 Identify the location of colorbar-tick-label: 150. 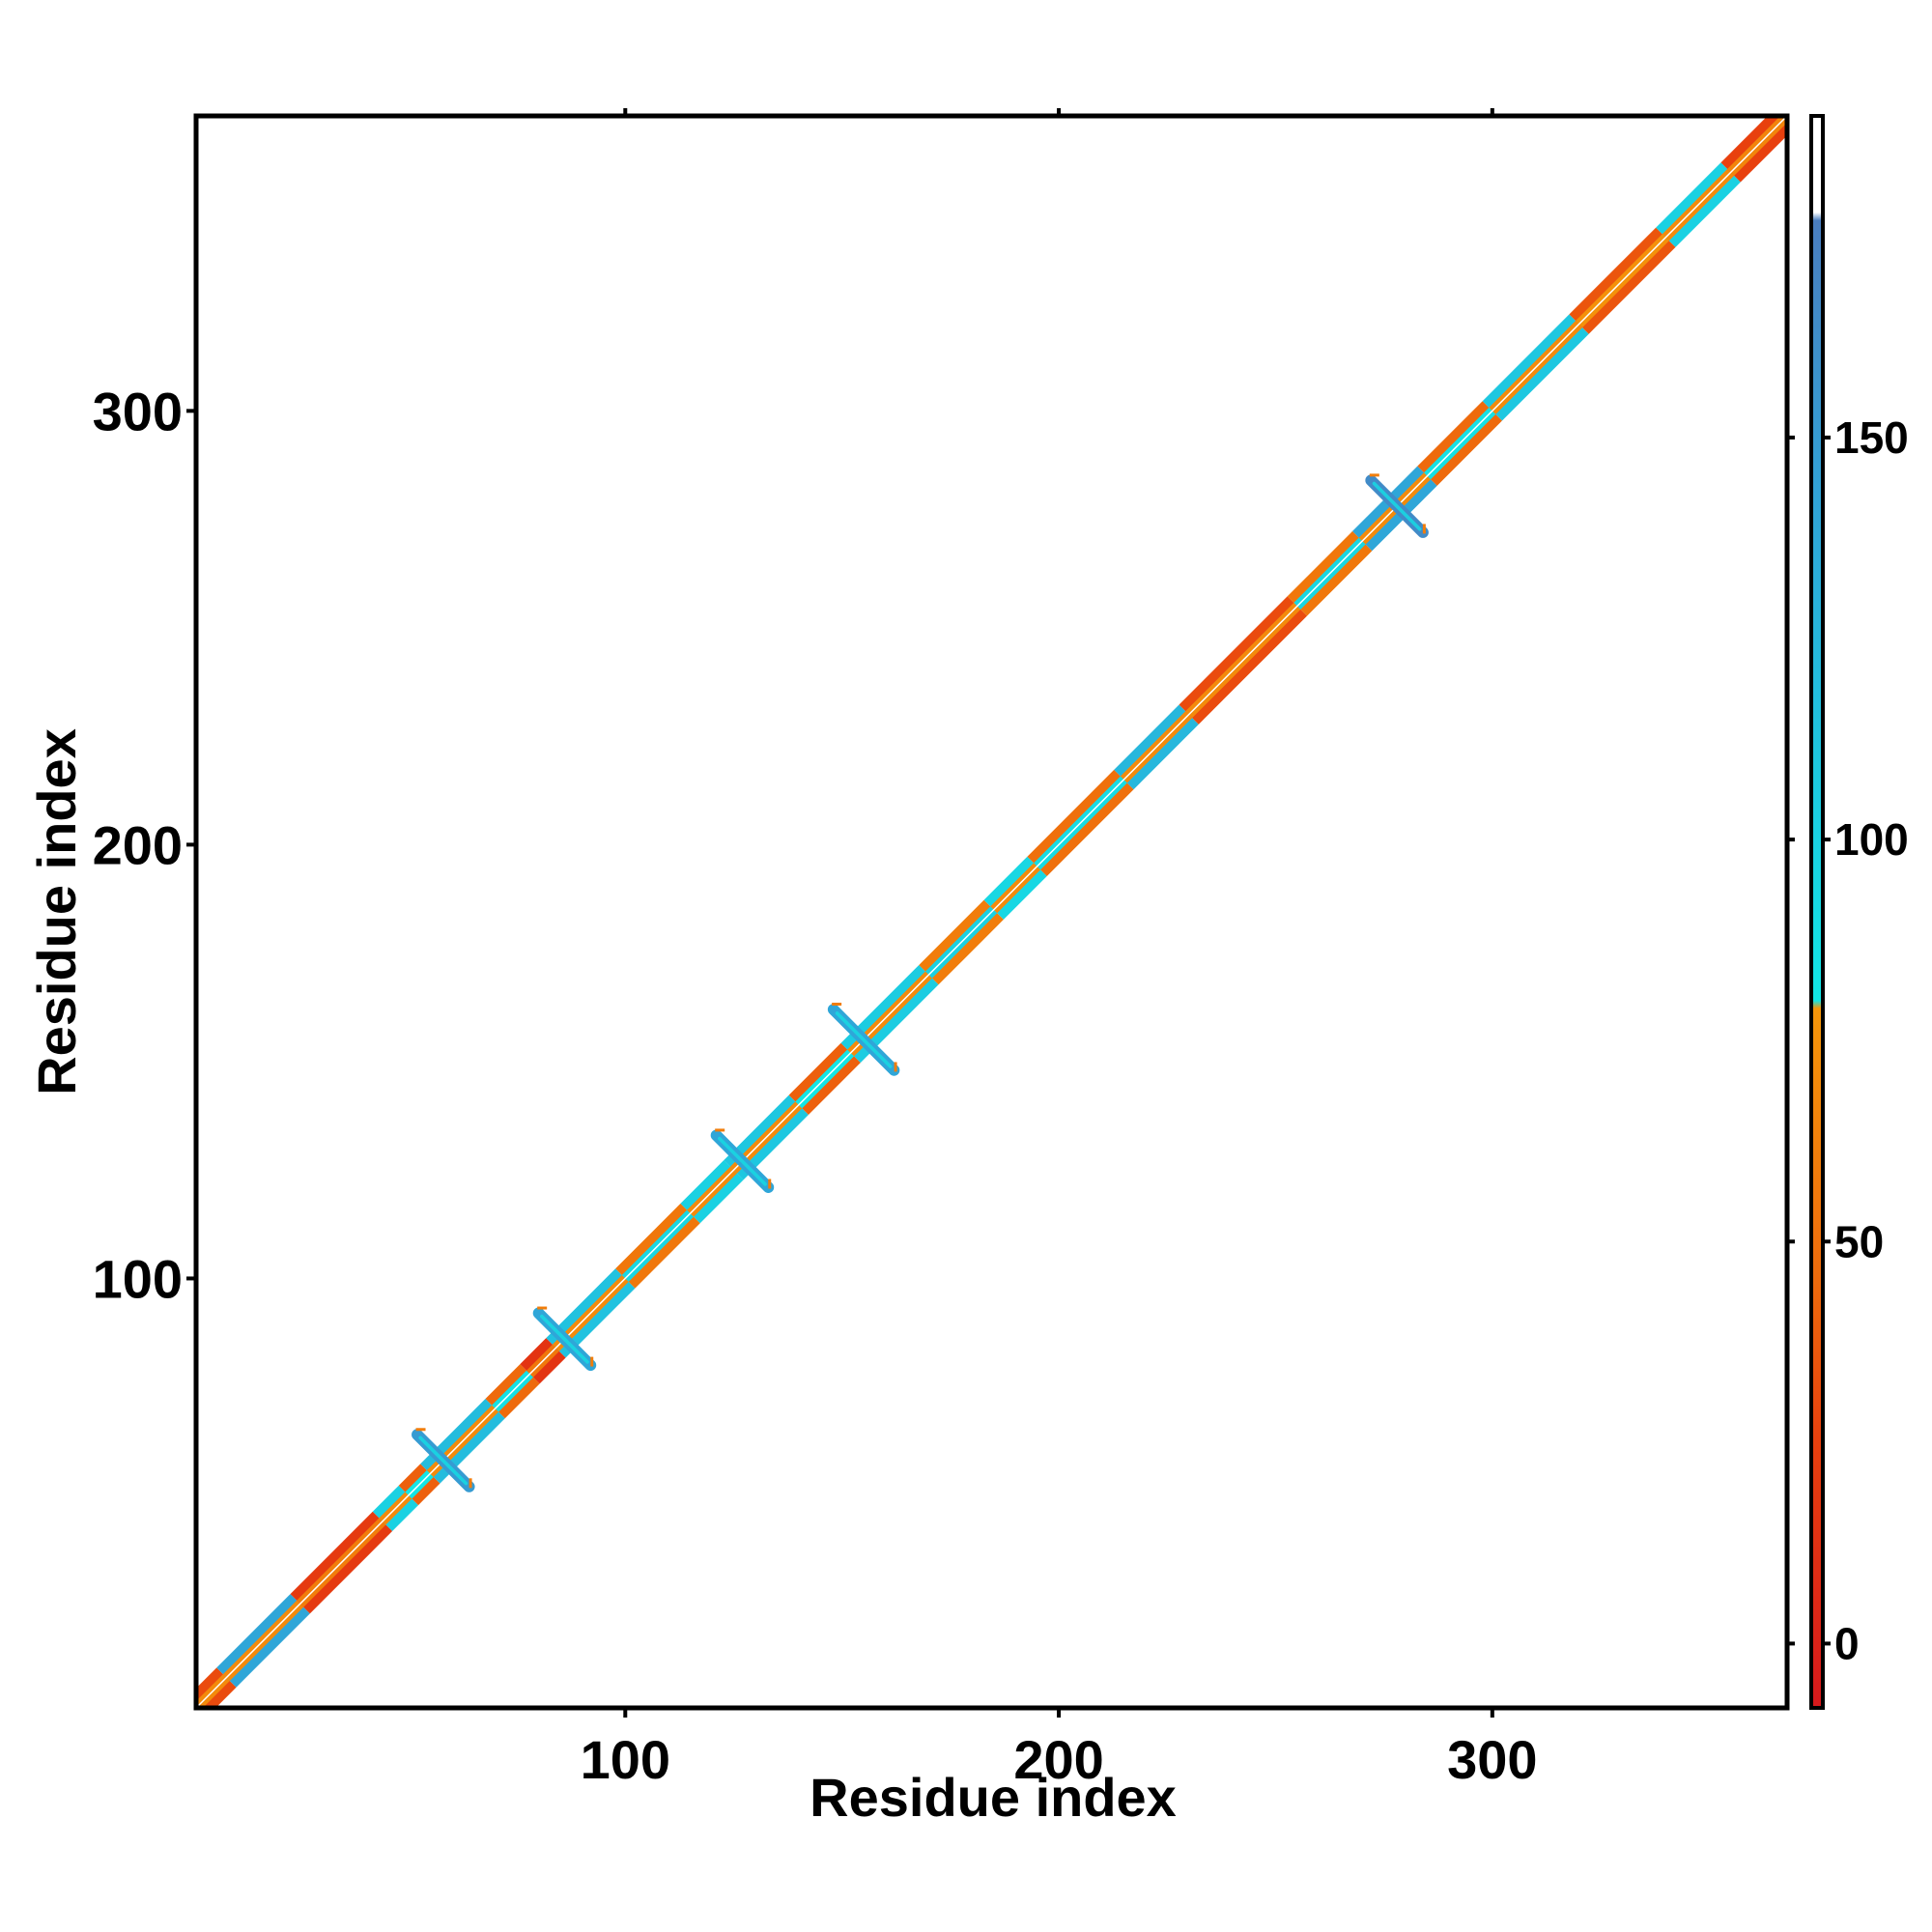
(1871, 437).